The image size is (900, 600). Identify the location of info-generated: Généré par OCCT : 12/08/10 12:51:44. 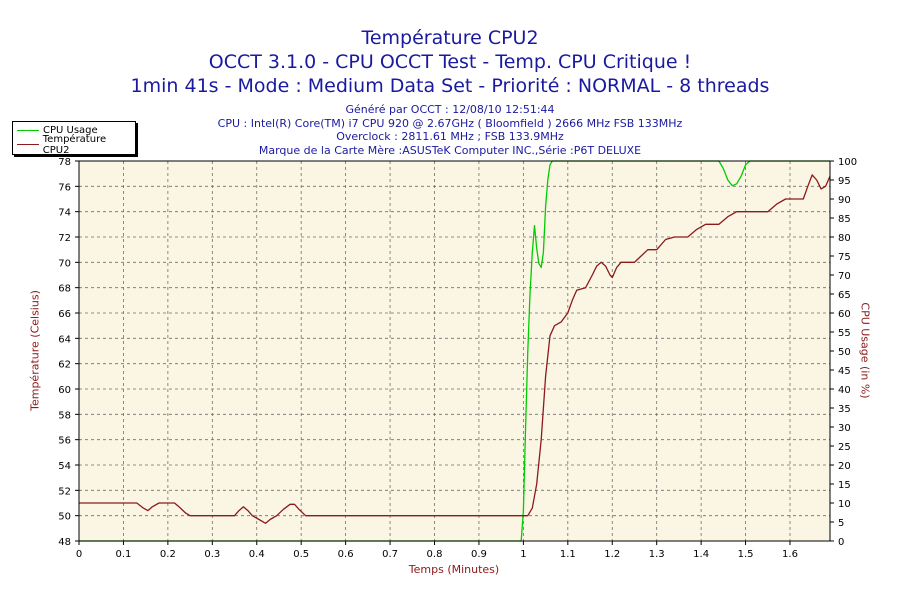
(450, 109).